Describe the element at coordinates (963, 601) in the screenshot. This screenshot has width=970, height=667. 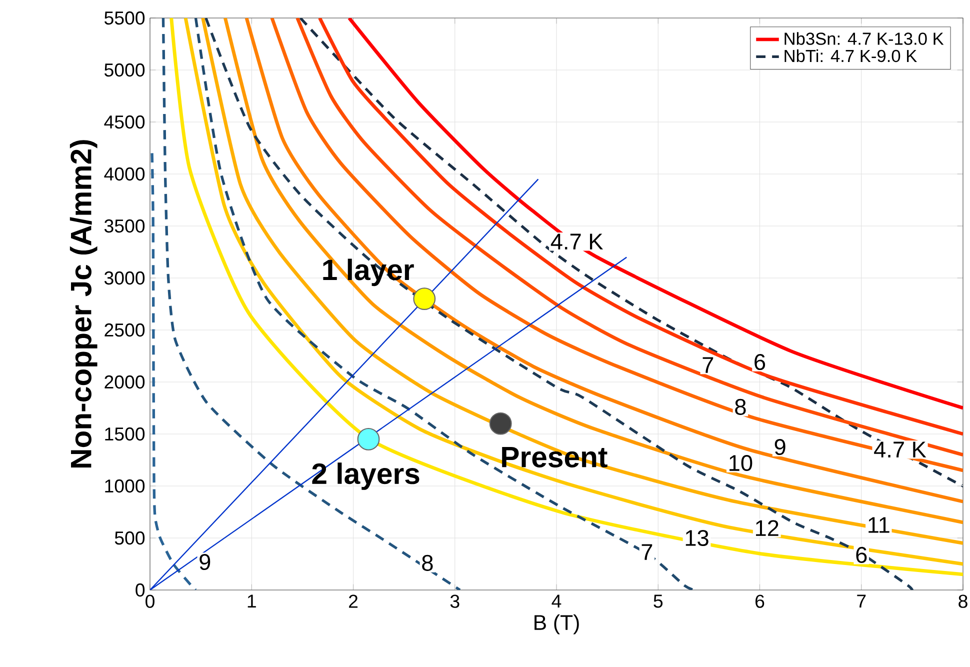
I see `x-tick-label: 8` at that location.